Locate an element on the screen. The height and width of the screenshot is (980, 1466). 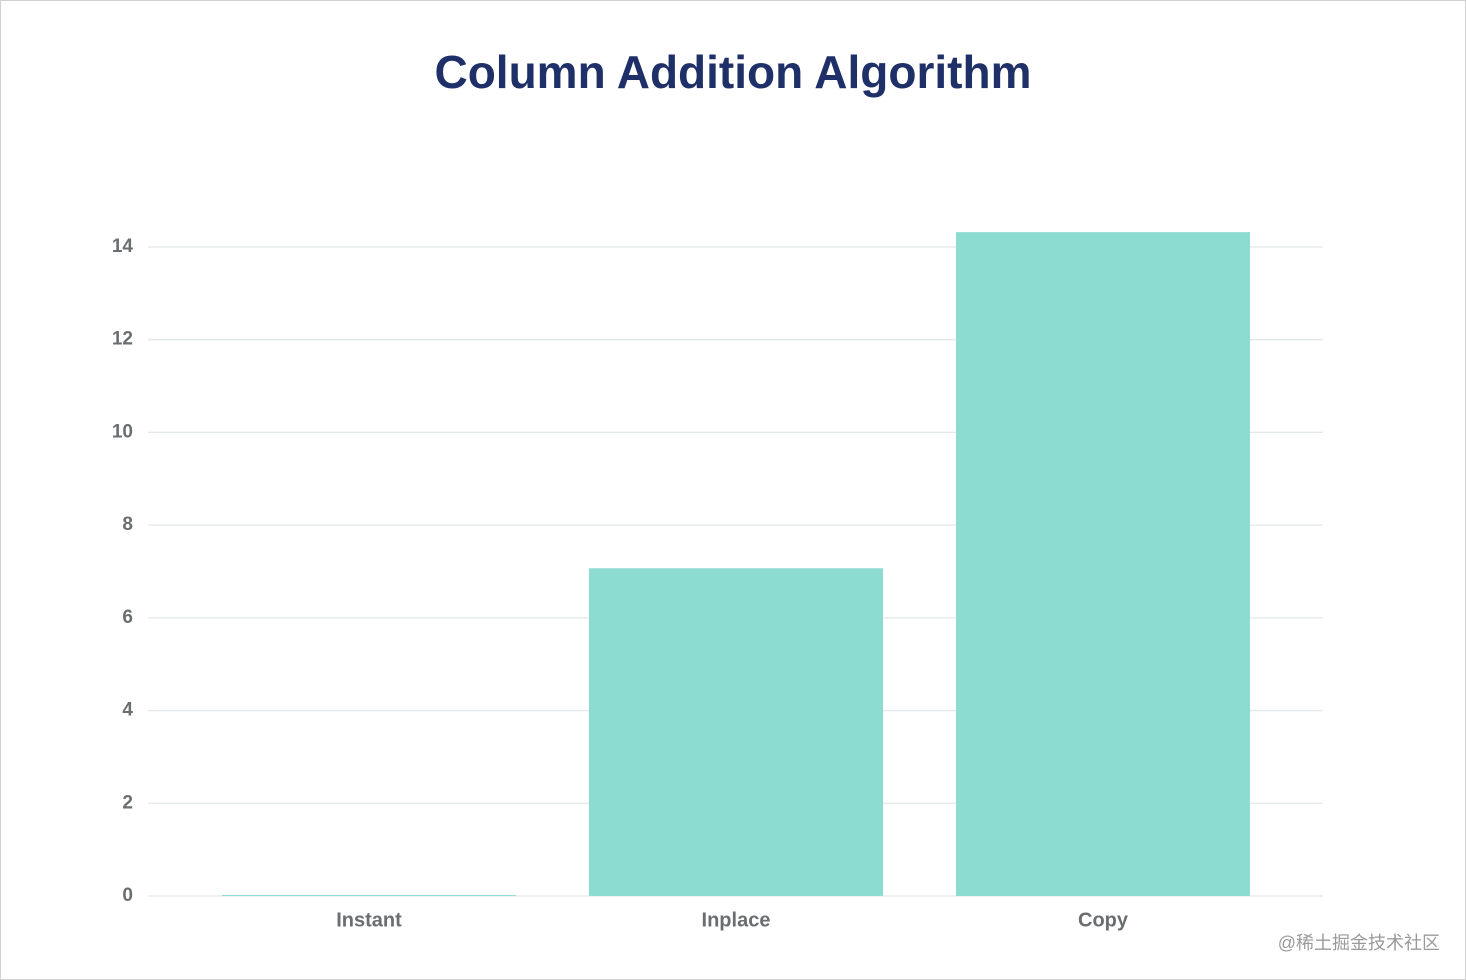
y-tick-label: 6 is located at coordinates (127, 617).